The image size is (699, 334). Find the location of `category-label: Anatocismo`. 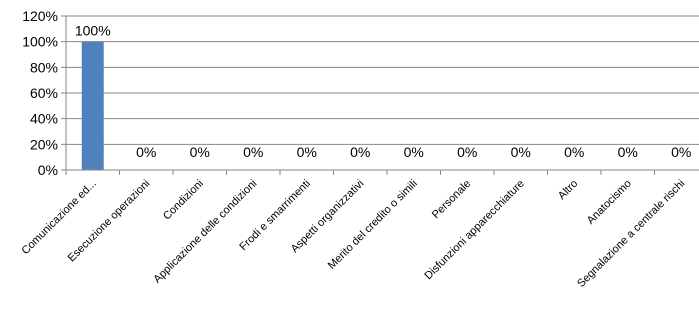

category-label: Anatocismo is located at coordinates (609, 202).